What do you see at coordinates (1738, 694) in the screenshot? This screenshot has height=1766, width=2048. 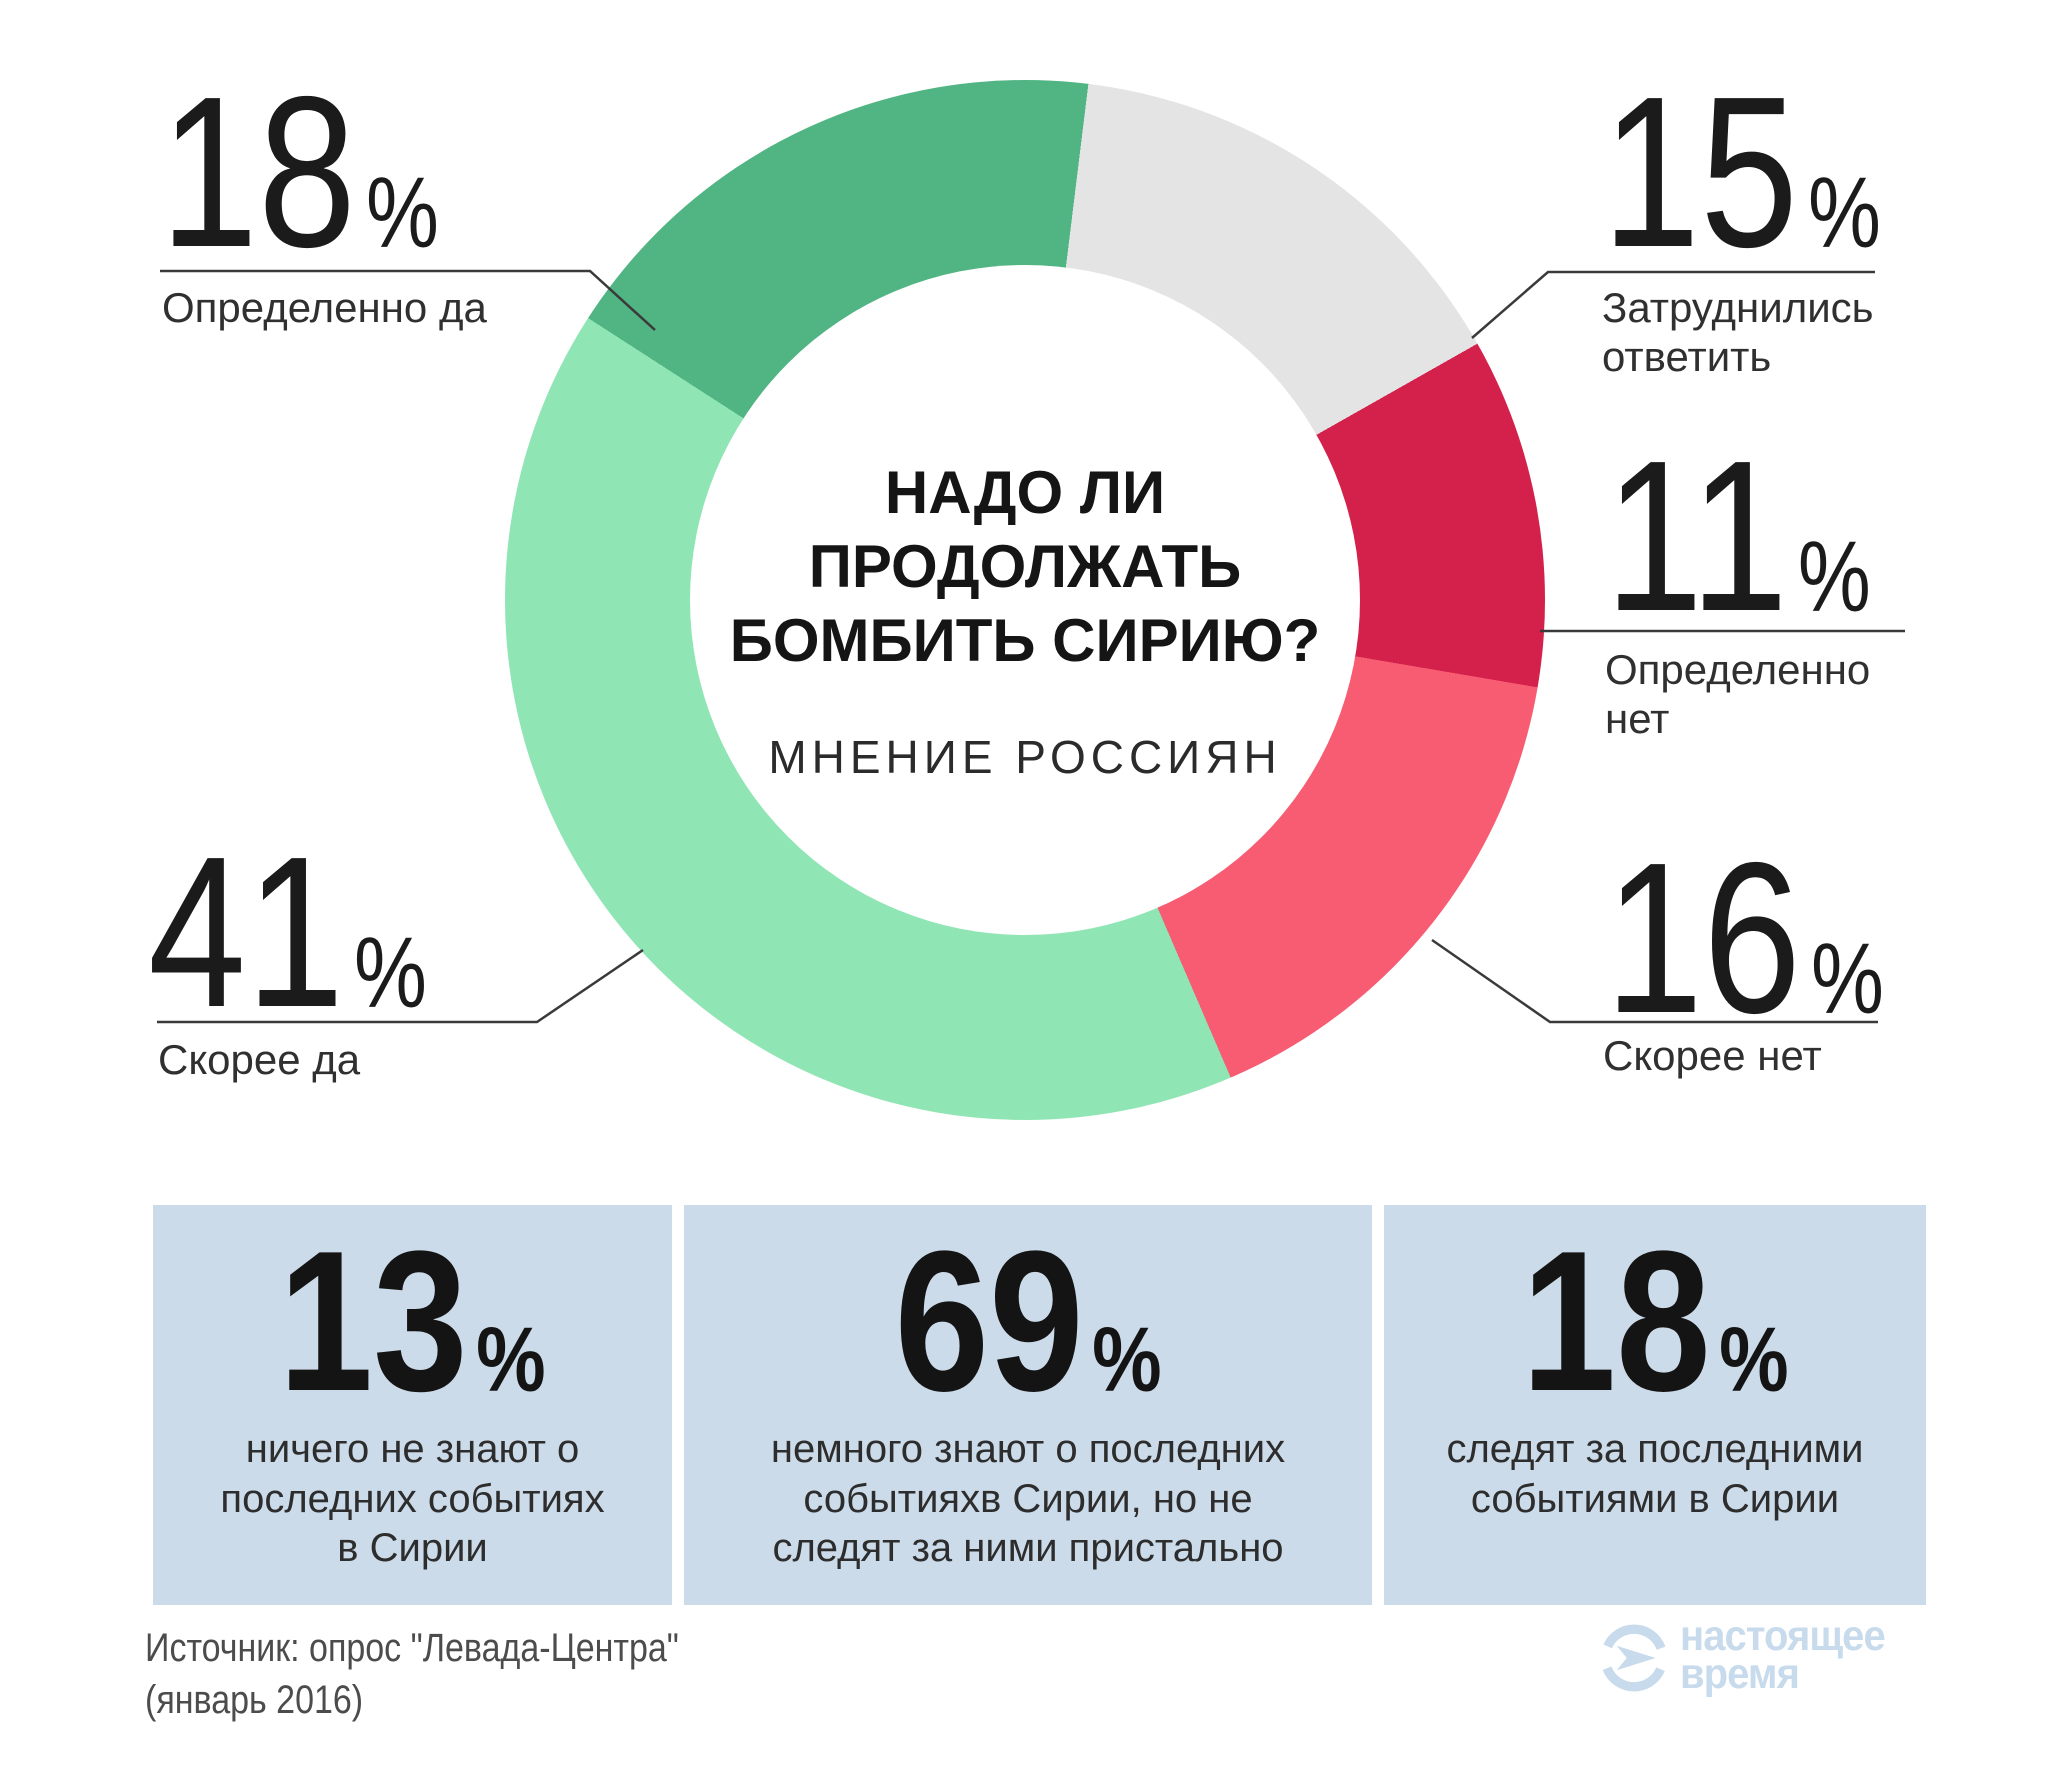 I see `callout-label-definitely-no: Определенно нет` at bounding box center [1738, 694].